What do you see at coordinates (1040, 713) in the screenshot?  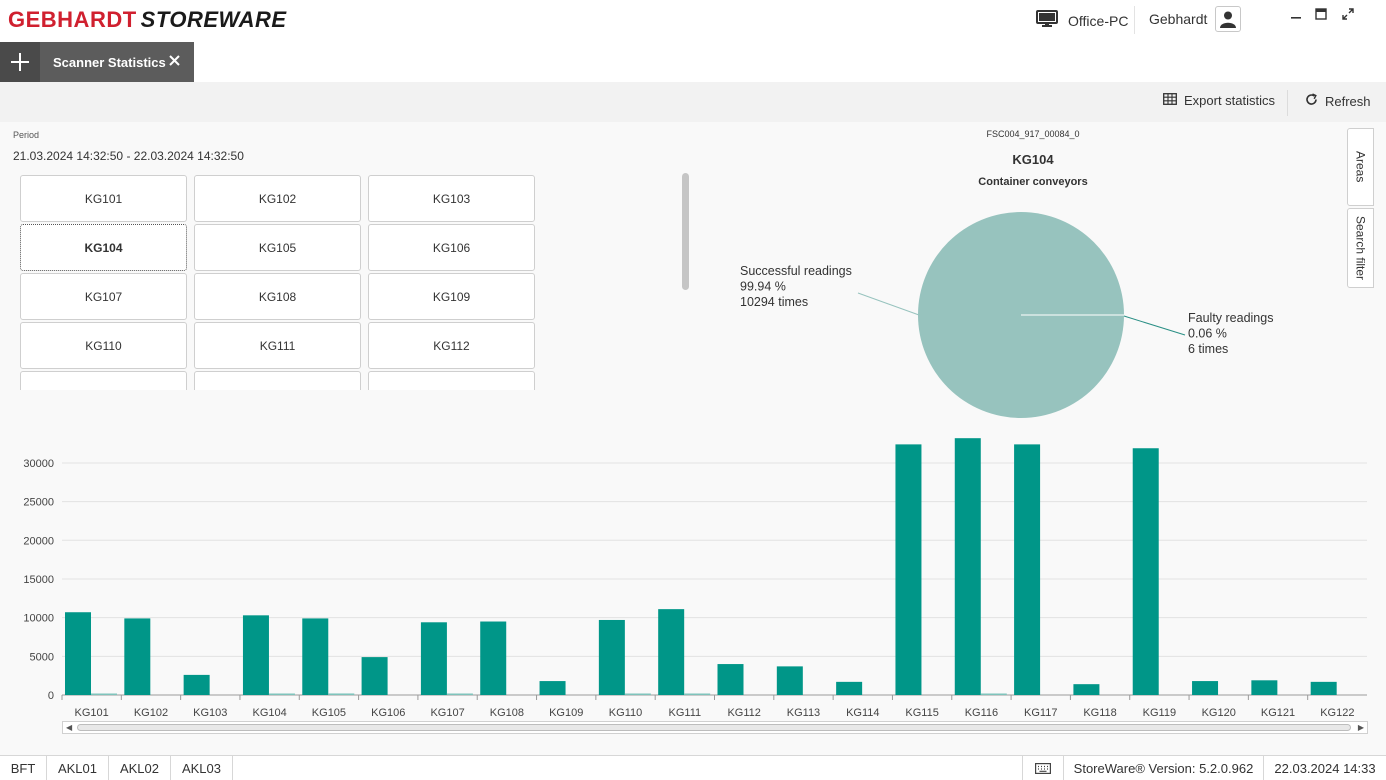 I see `x-tick-label: KG117` at bounding box center [1040, 713].